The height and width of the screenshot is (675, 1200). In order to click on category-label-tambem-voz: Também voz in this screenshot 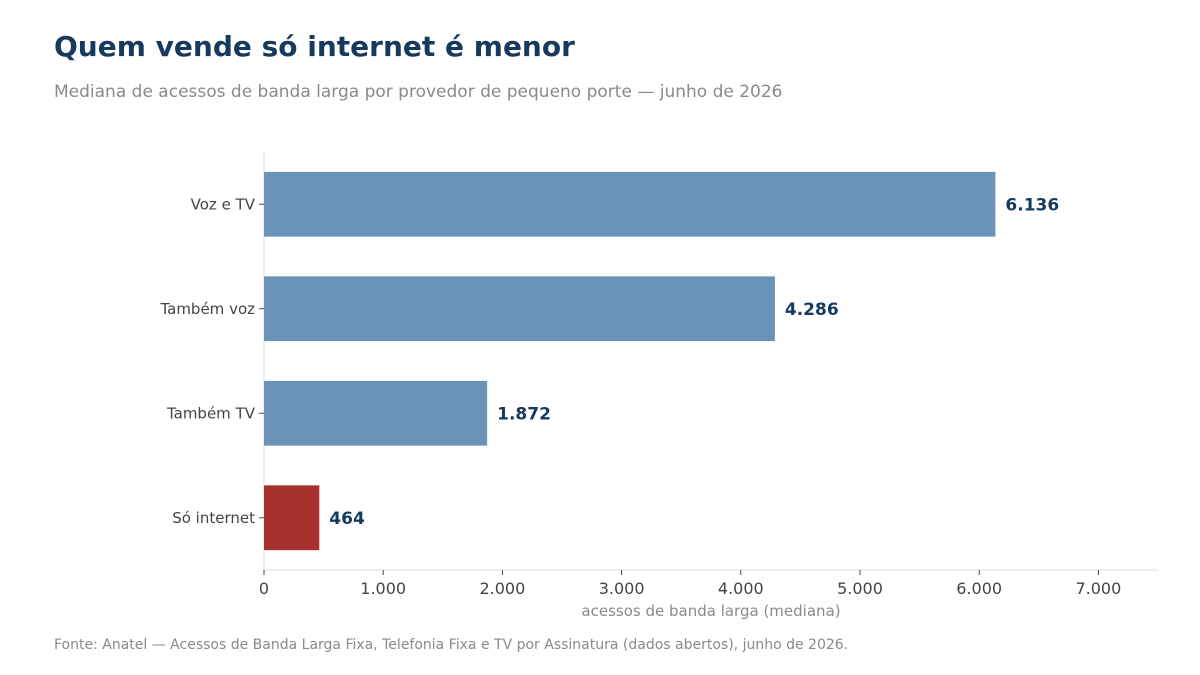, I will do `click(207, 309)`.